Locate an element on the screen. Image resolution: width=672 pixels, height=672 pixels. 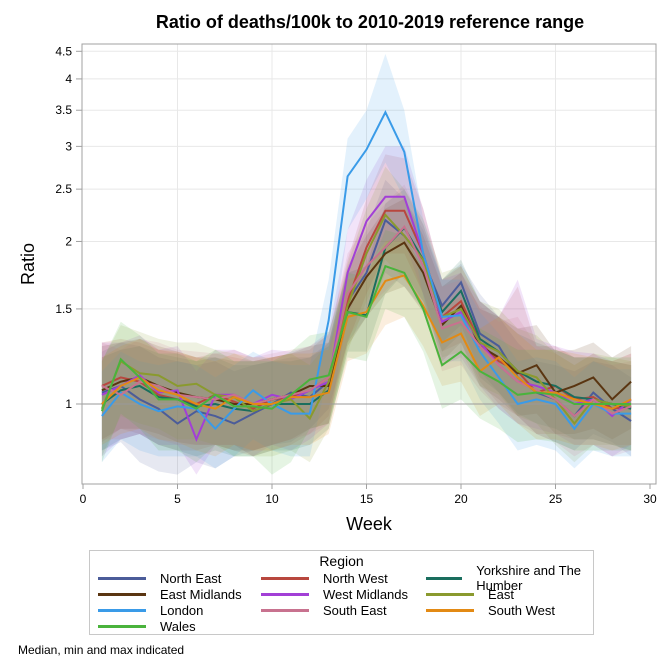
legend-item-north-west: North West is located at coordinates (324, 578).